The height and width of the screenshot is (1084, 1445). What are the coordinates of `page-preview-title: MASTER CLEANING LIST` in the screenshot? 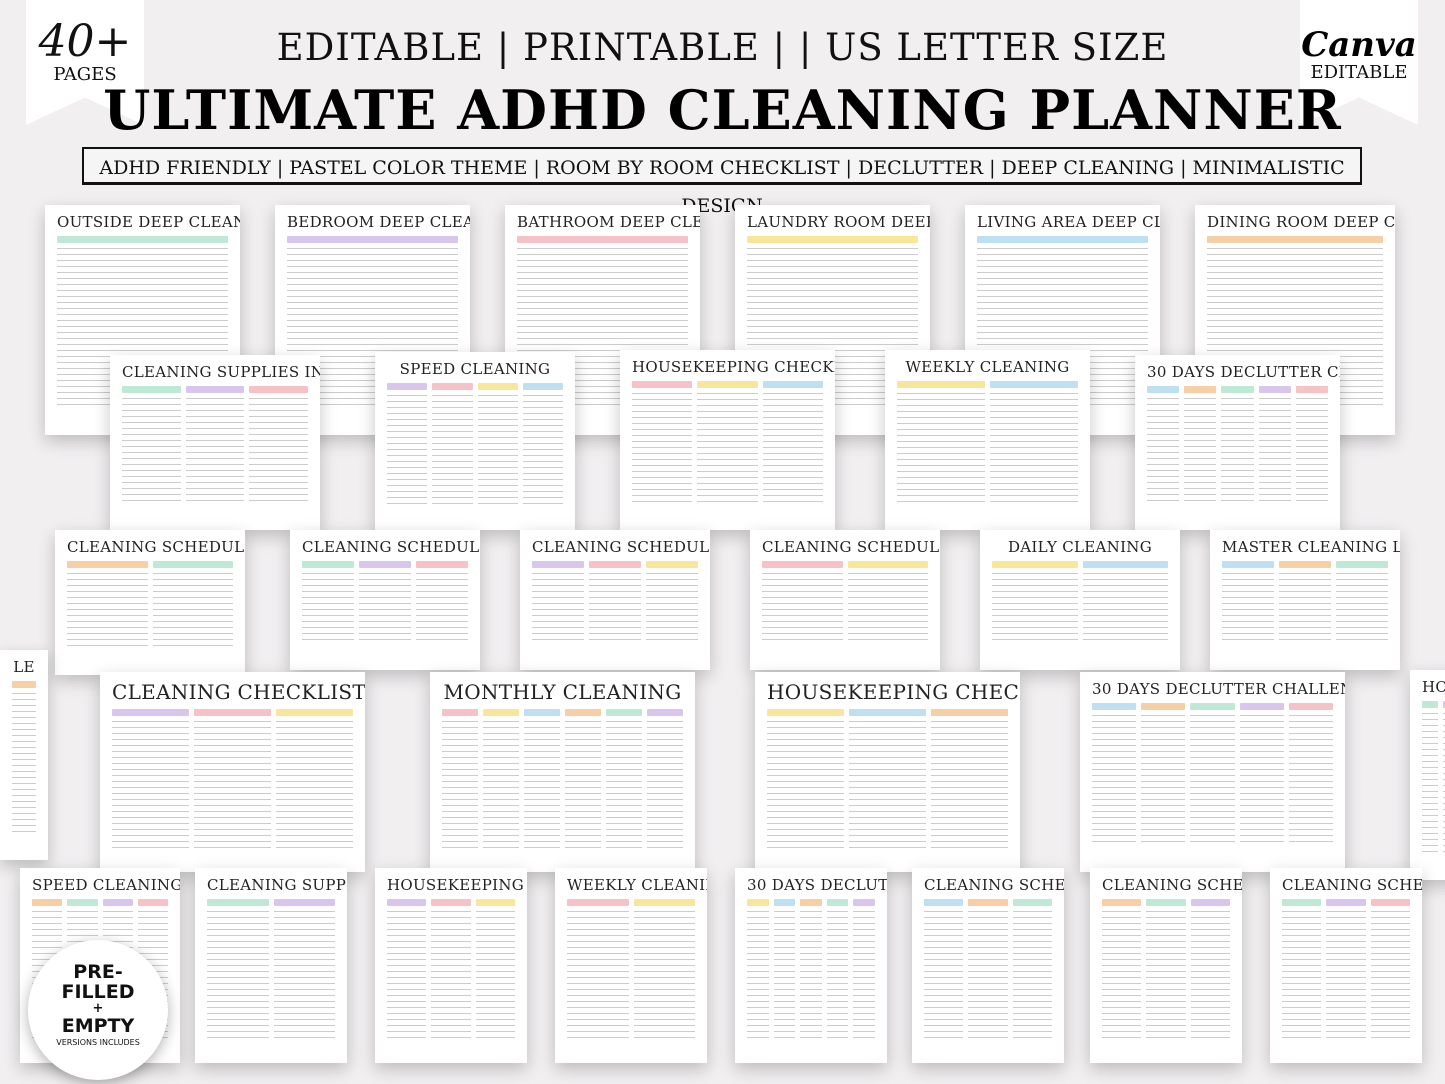 It's located at (1311, 547).